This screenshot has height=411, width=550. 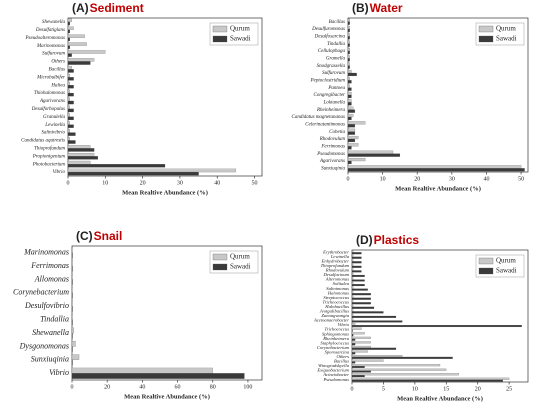 I want to click on x-axis-label: Mean Realtive Abundance (%), so click(x=165, y=192).